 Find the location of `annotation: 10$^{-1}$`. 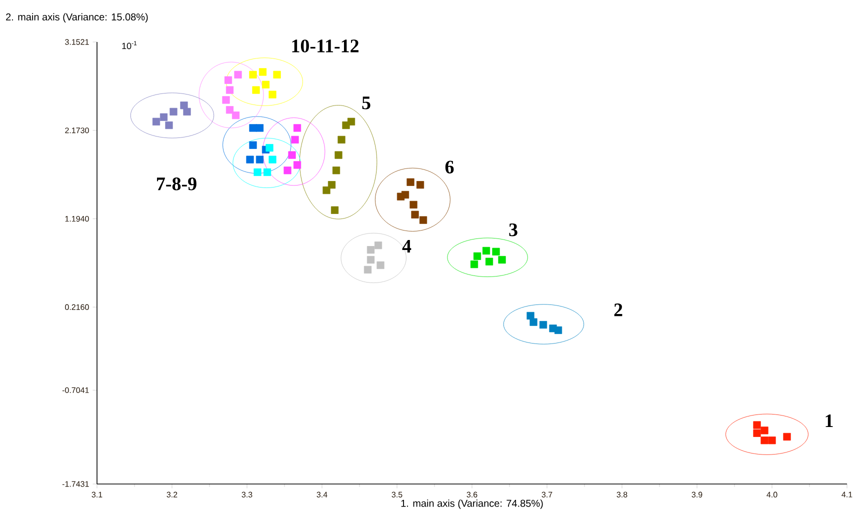

annotation: 10$^{-1}$ is located at coordinates (129, 45).